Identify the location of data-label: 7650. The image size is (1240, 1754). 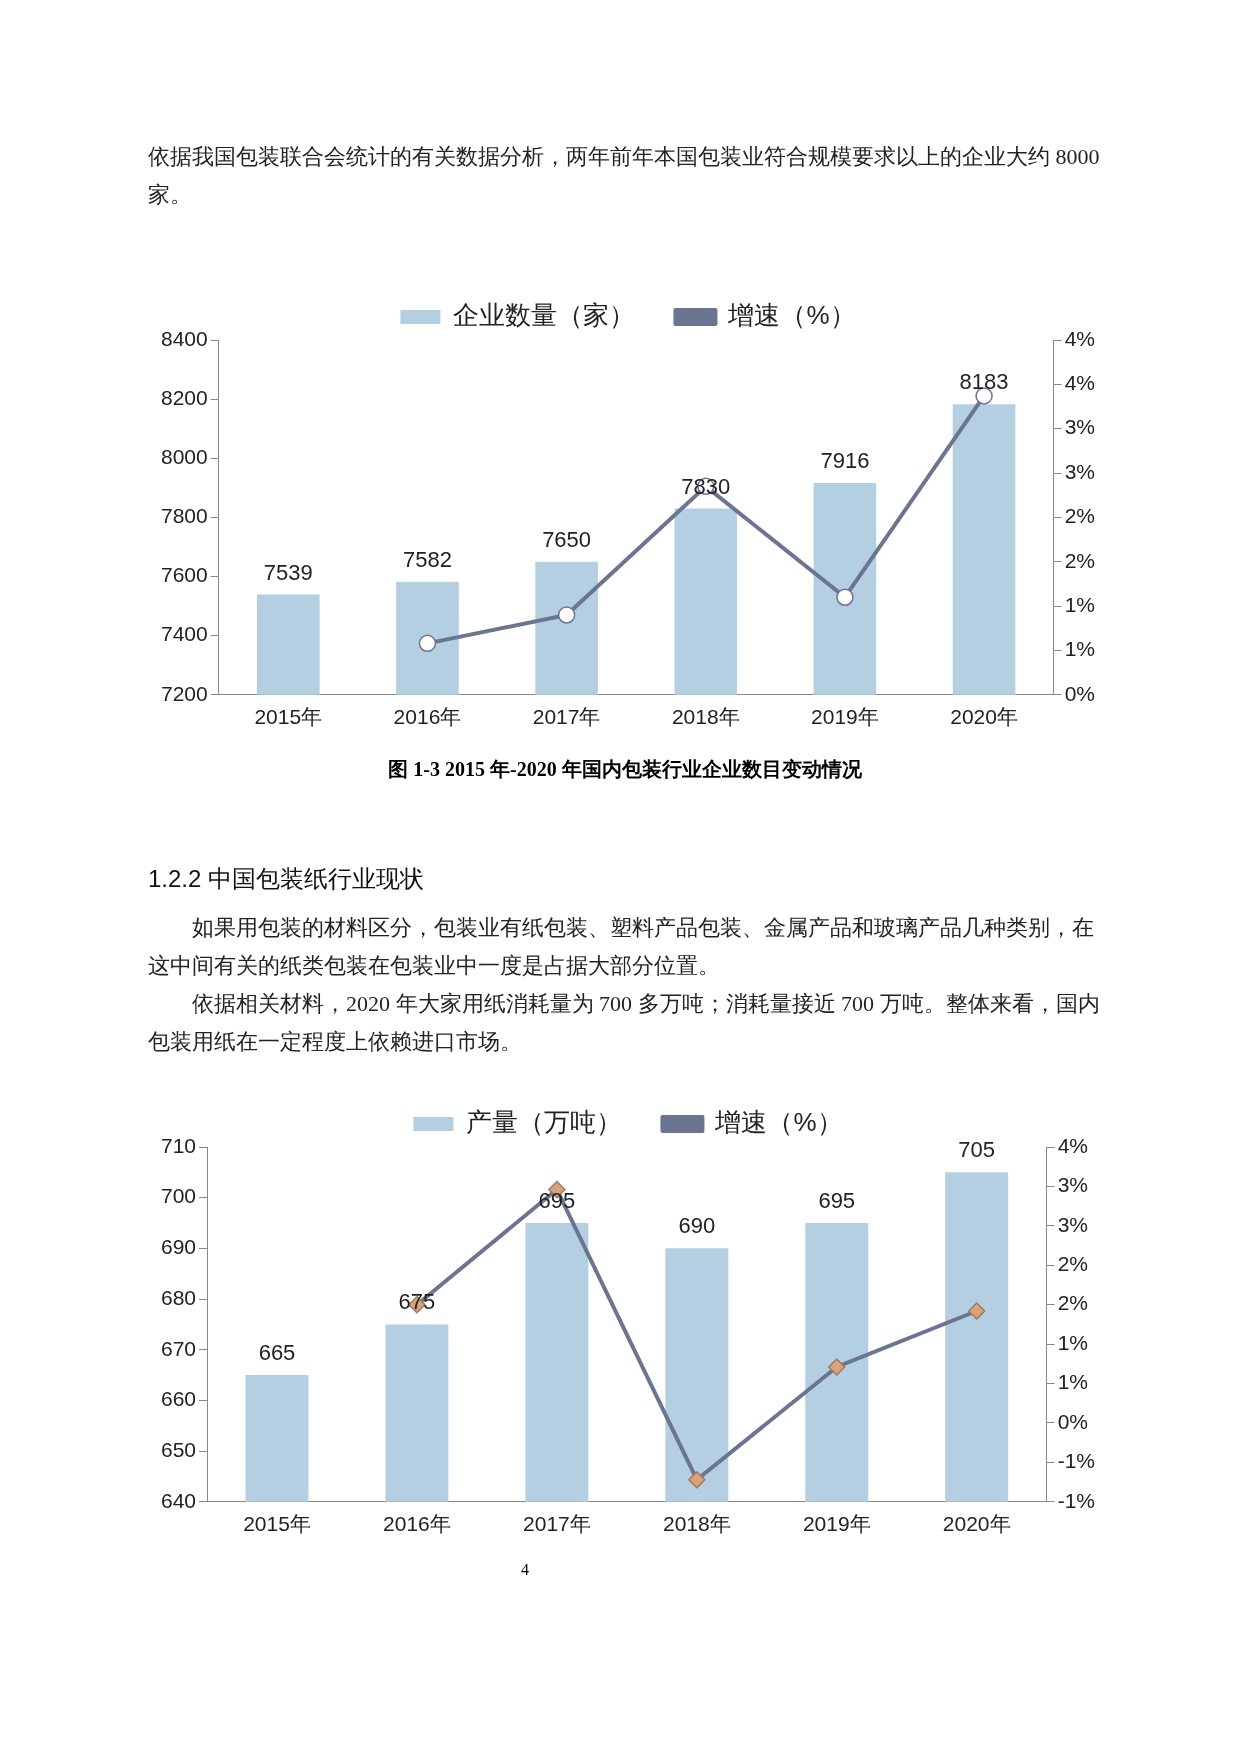
(567, 539).